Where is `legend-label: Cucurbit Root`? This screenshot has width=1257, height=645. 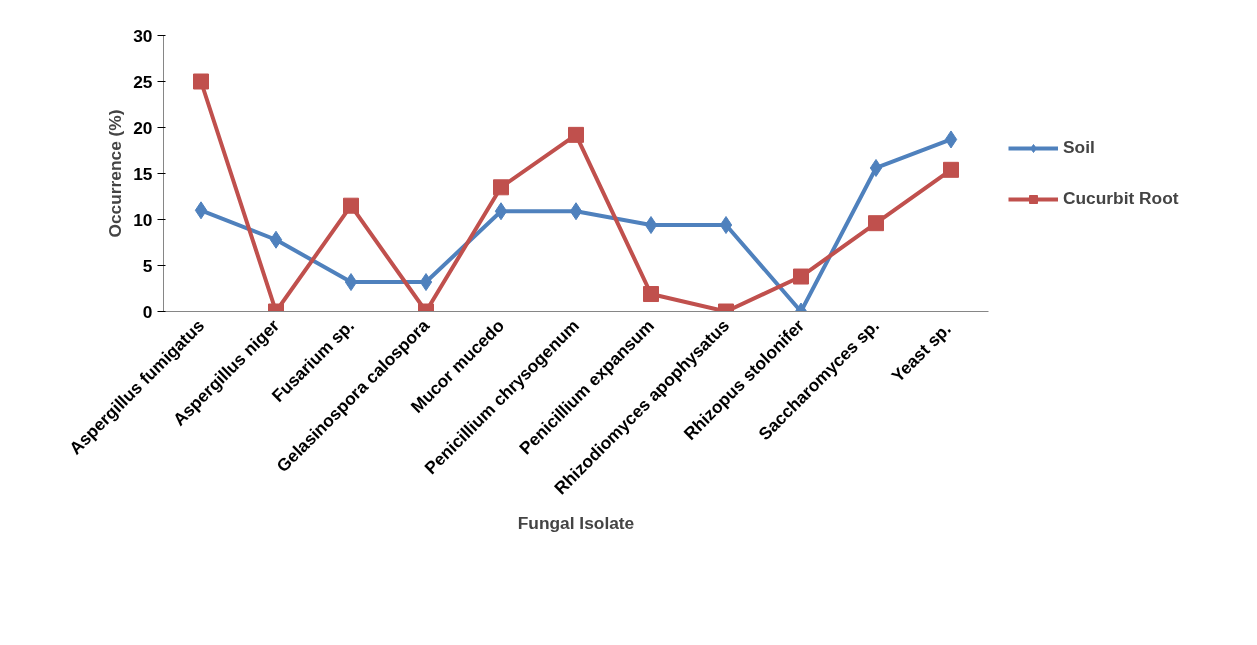
legend-label: Cucurbit Root is located at coordinates (1121, 198).